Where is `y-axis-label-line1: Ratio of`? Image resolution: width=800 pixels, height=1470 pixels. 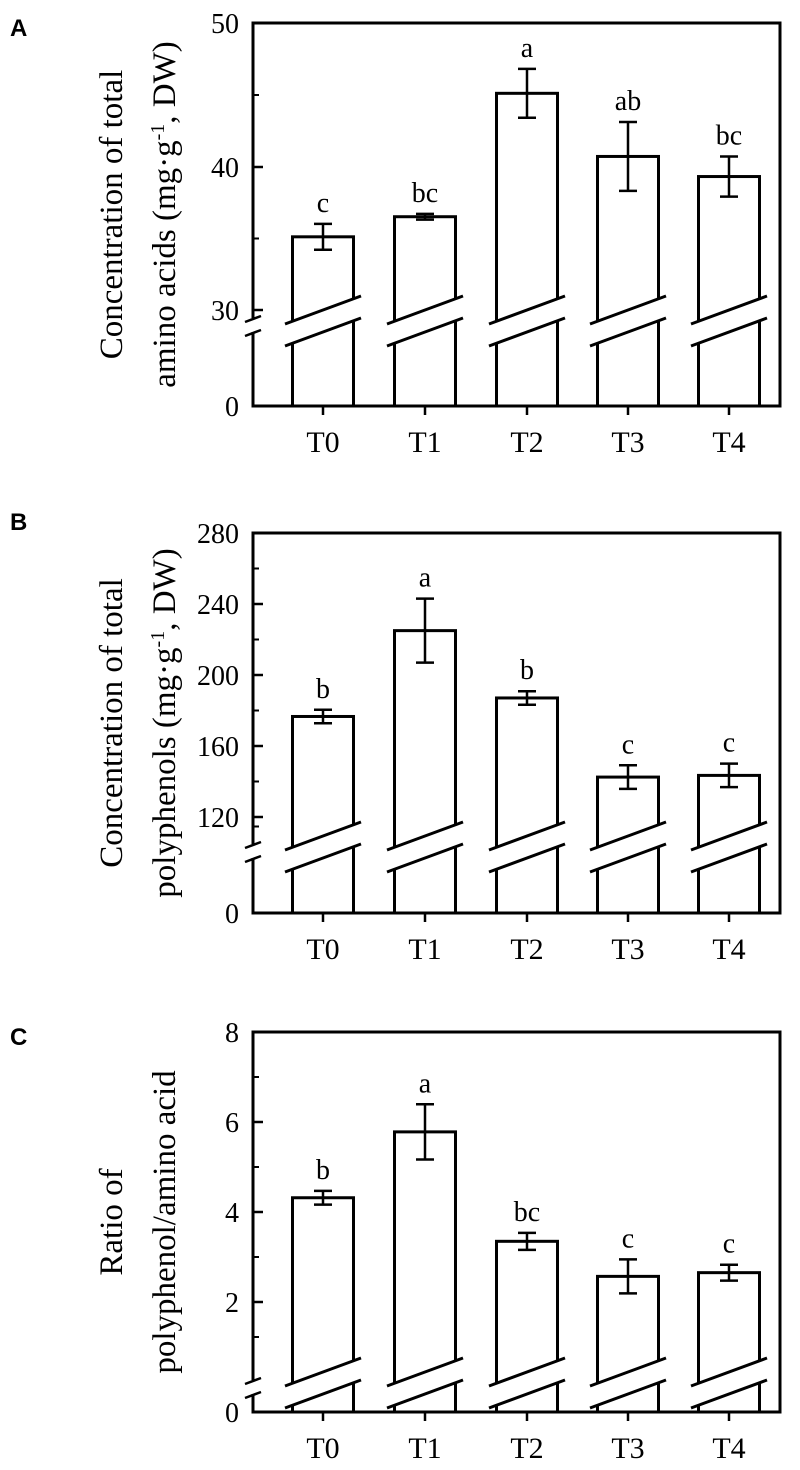
y-axis-label-line1: Ratio of is located at coordinates (112, 1221).